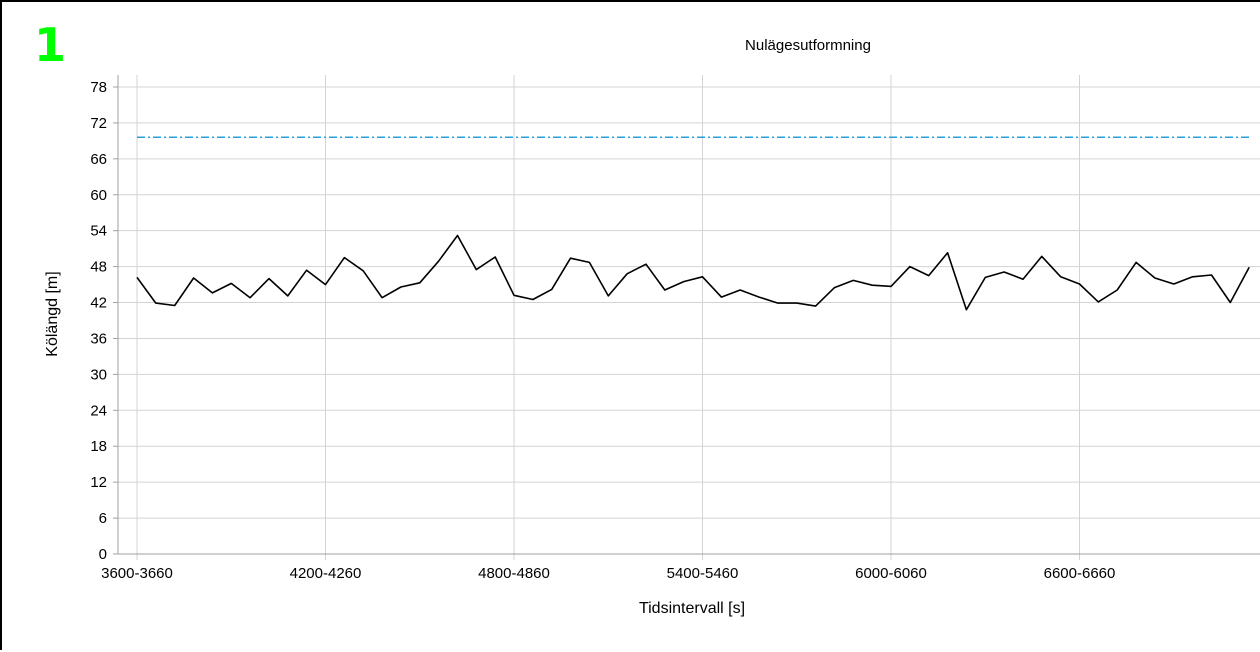 The image size is (1260, 652). What do you see at coordinates (98, 159) in the screenshot?
I see `y-tick-label: 66` at bounding box center [98, 159].